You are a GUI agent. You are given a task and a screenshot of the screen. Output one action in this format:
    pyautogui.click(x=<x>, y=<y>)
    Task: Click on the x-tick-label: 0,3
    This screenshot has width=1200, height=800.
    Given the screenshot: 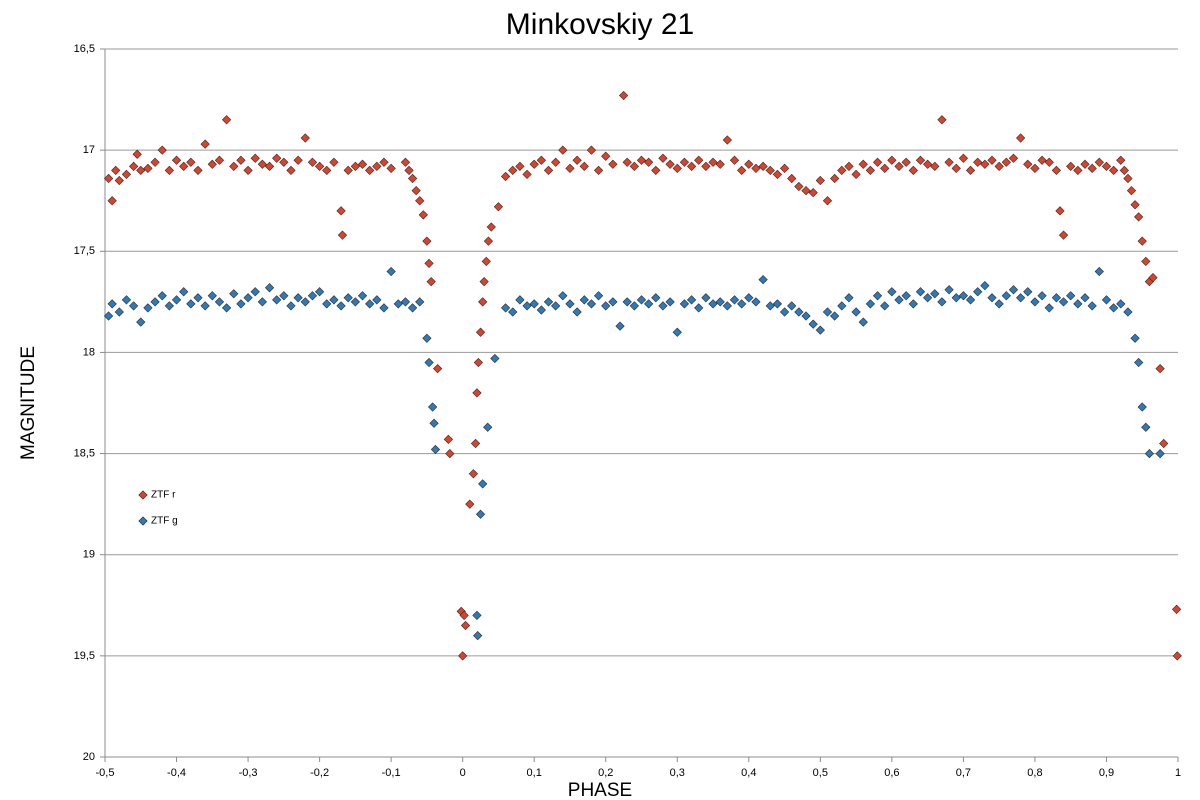 What is the action you would take?
    pyautogui.click(x=677, y=773)
    